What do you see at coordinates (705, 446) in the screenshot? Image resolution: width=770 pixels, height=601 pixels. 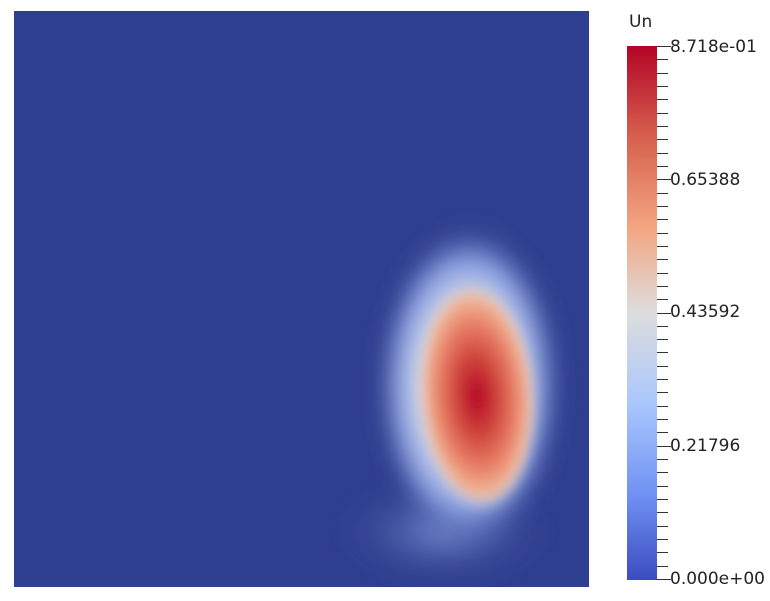 I see `colorbar-label-1: 0.21796` at bounding box center [705, 446].